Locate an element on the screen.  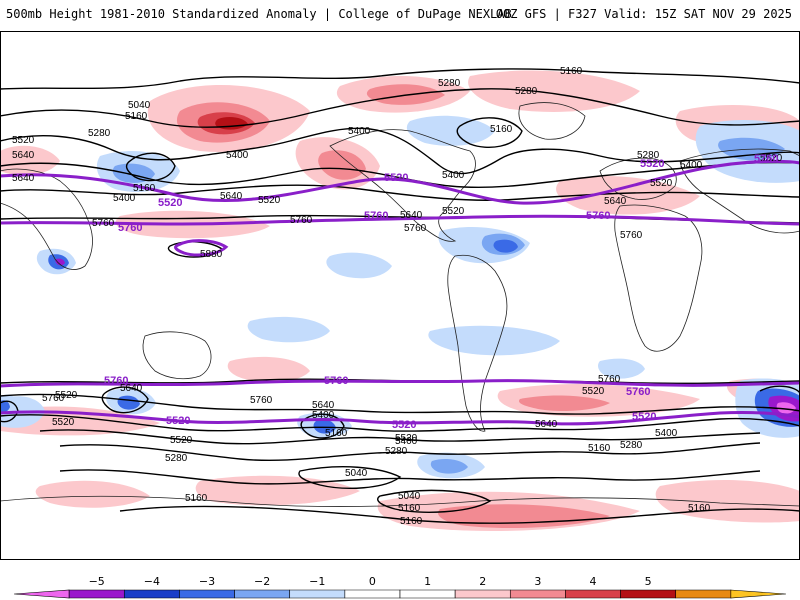
colorbar-tick-label: −4 is located at coordinates (152, 581).